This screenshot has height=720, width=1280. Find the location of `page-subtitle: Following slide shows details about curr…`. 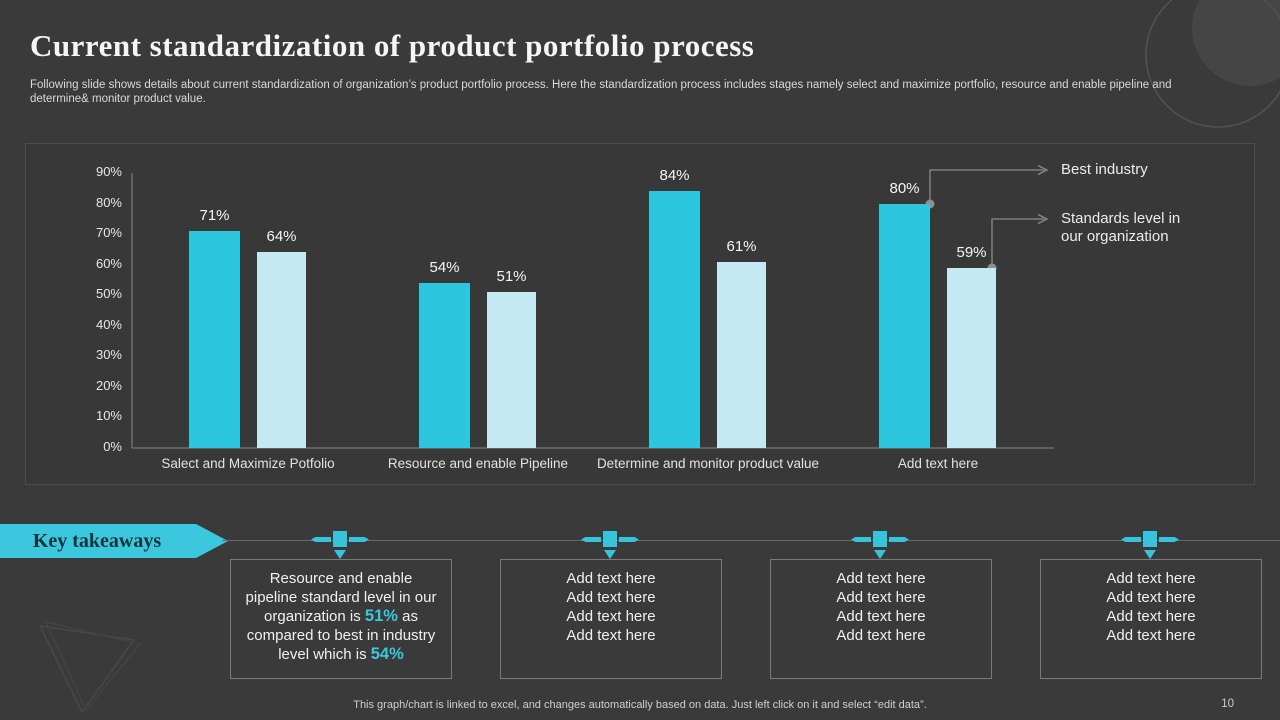

page-subtitle: Following slide shows details about curr… is located at coordinates (601, 92).